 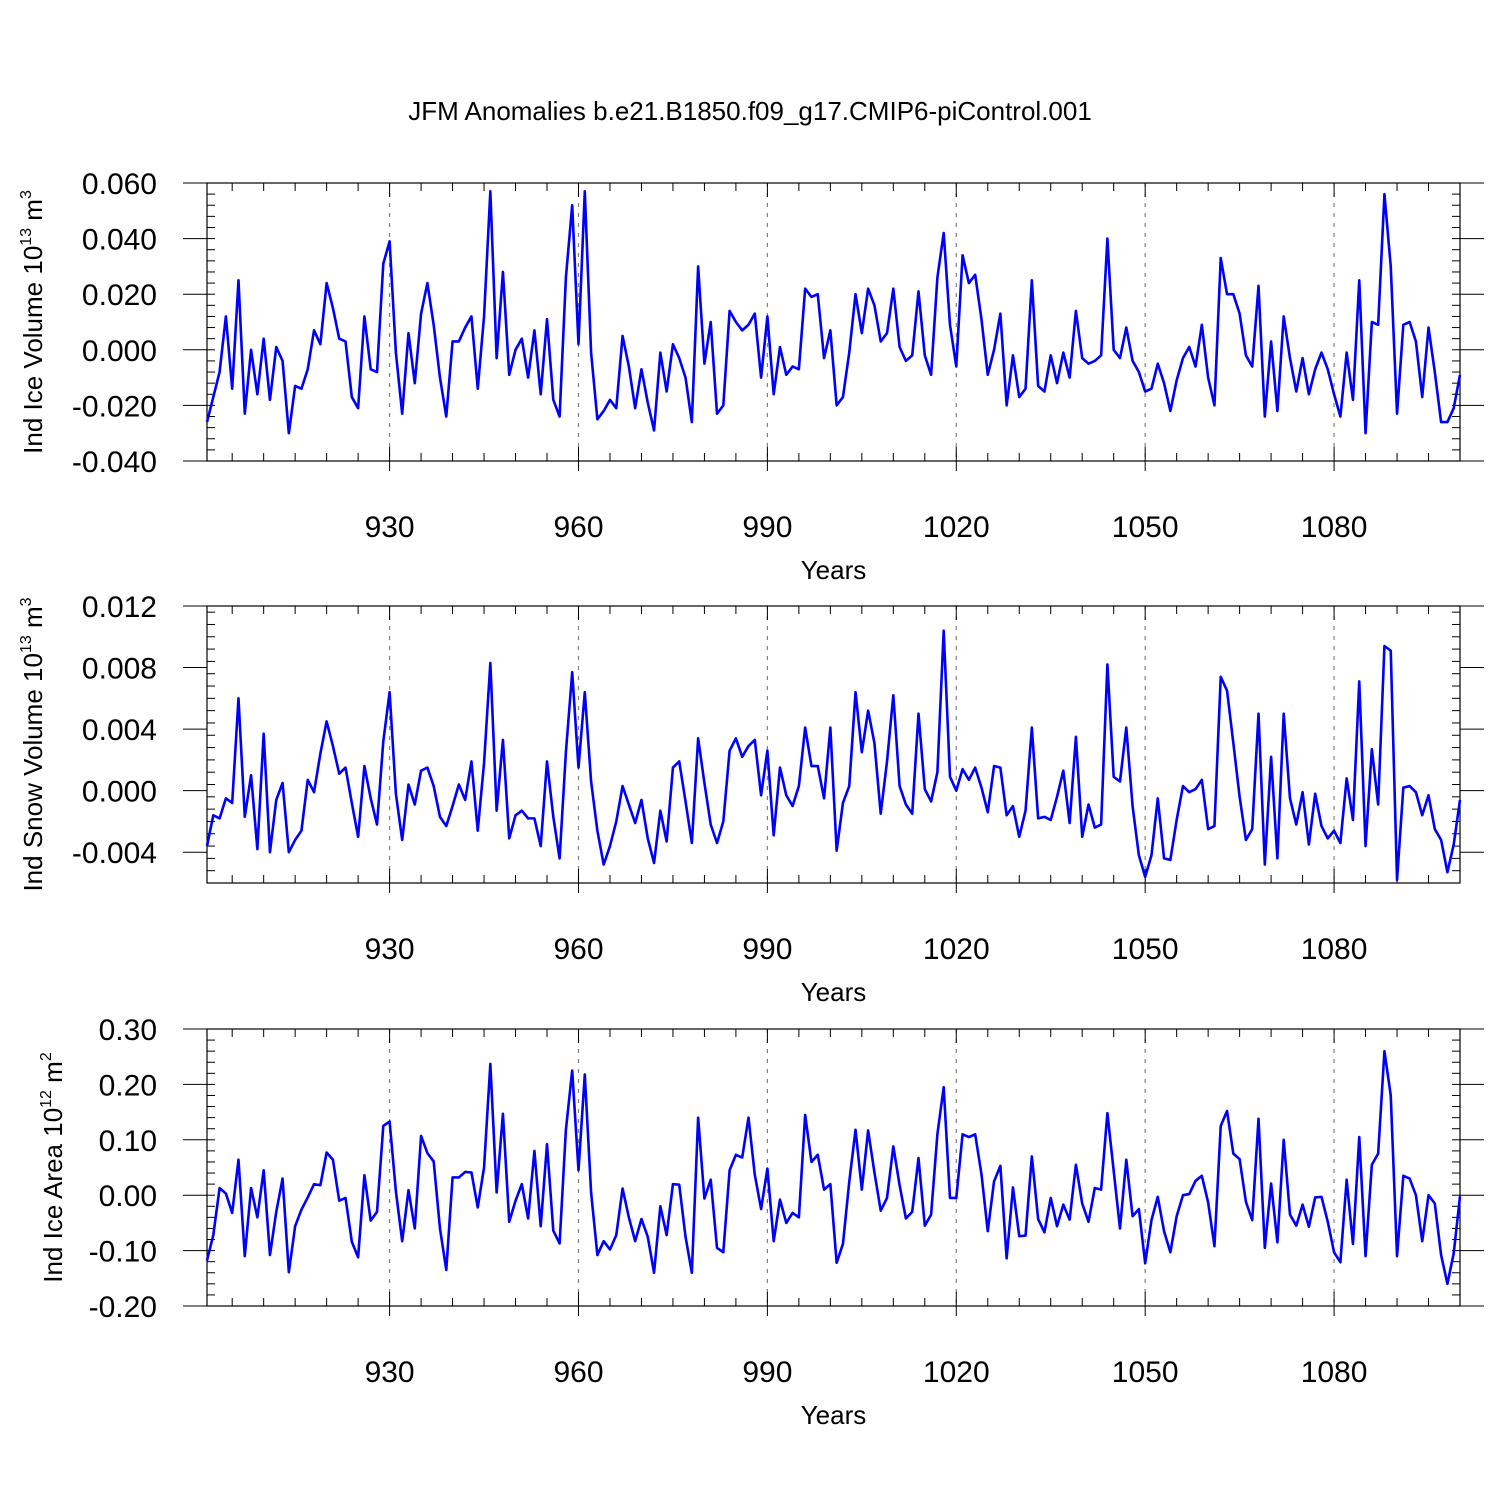 What do you see at coordinates (956, 527) in the screenshot?
I see `chart-0-xtick-label-3: 1020` at bounding box center [956, 527].